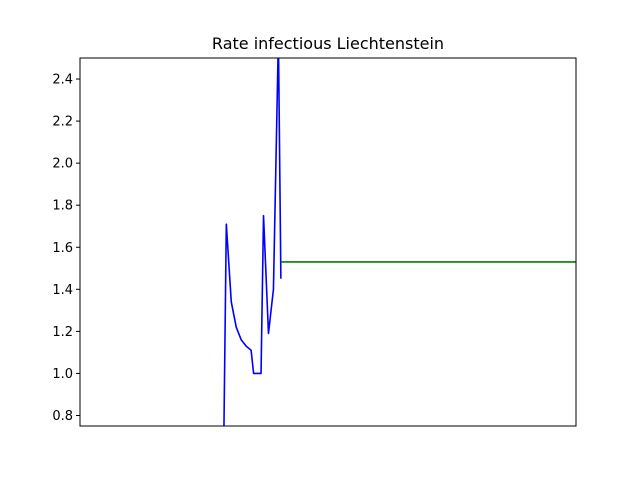  I want to click on y-tick-label: 1.0, so click(62, 374).